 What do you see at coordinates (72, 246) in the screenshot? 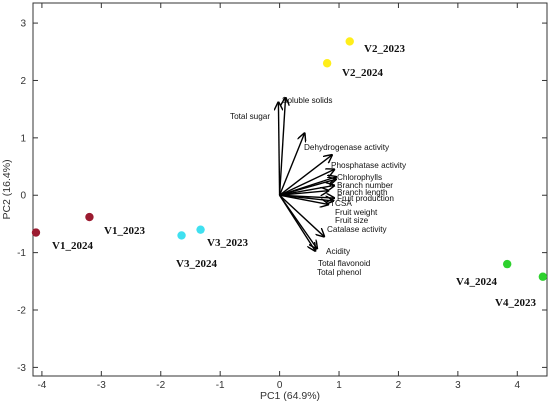
I see `sample-label: V1_2024` at bounding box center [72, 246].